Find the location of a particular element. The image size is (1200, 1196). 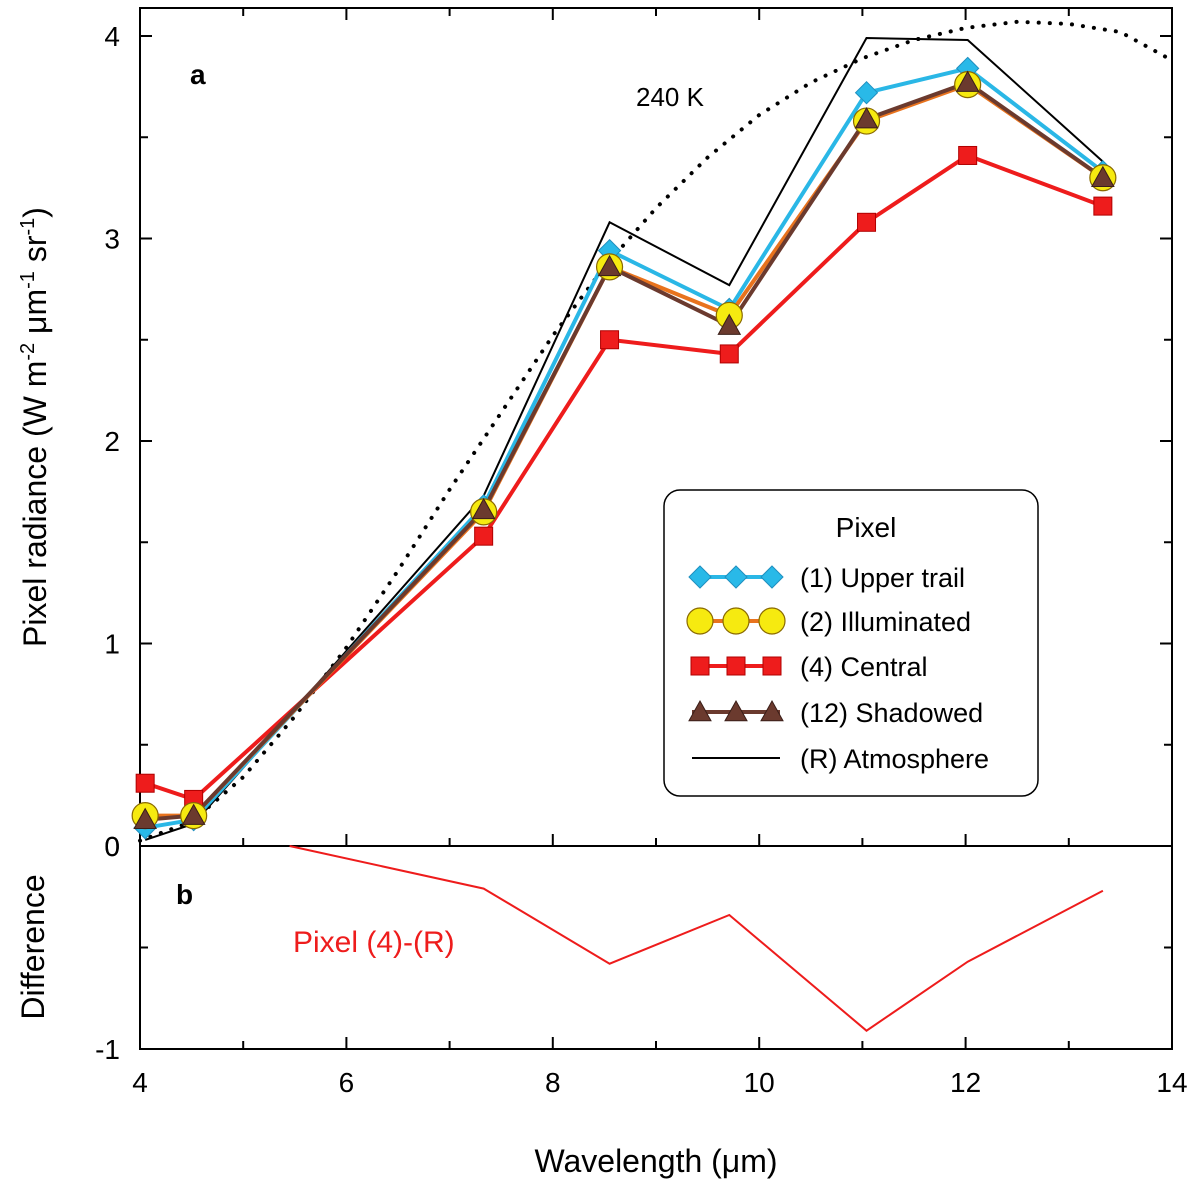

y-axis-label-radiance: Pixel radiance (W m-2 μm-1 sr-1) is located at coordinates (35, 427).